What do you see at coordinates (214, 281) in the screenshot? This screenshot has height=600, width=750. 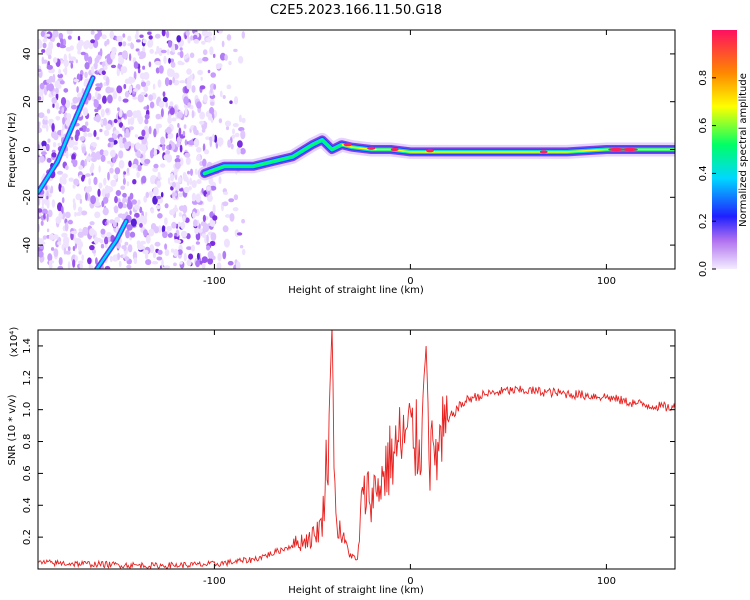 I see `x-tick-label: -100` at bounding box center [214, 281].